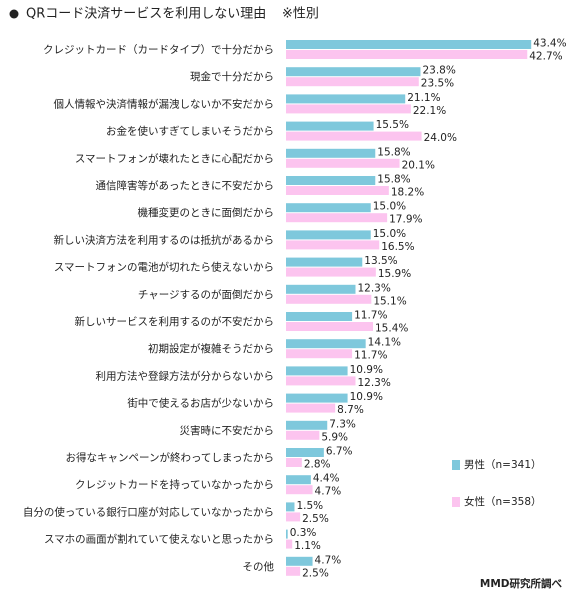 The width and height of the screenshot is (582, 597). I want to click on category-label: スマートフォンが壊れたときに心配だから, so click(174, 158).